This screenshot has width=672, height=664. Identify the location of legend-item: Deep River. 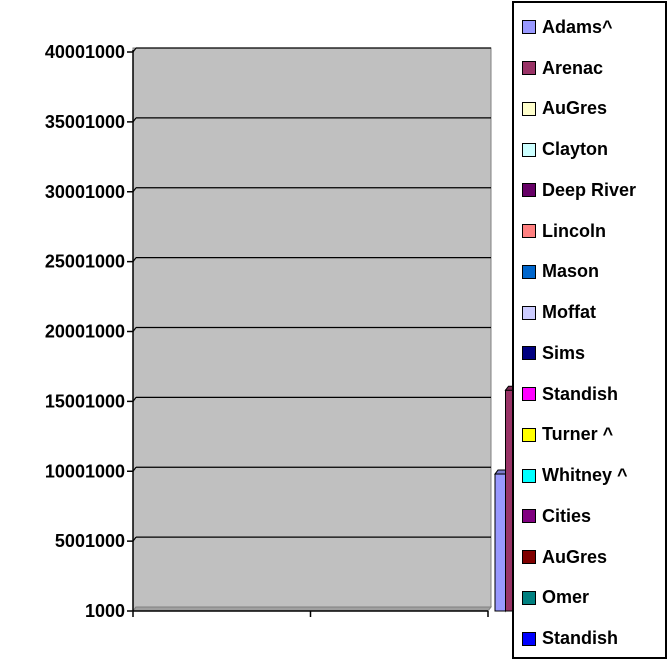
(579, 190).